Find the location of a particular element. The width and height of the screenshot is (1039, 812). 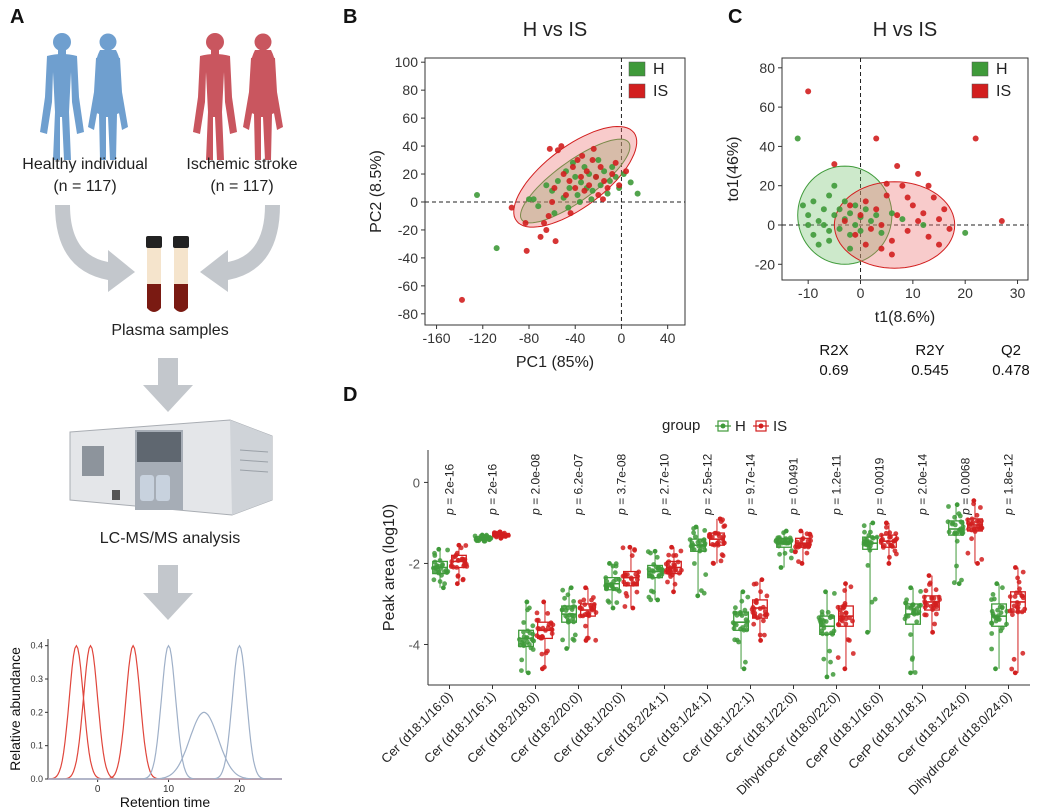

y-tick-label: 0.1 is located at coordinates (36, 746).